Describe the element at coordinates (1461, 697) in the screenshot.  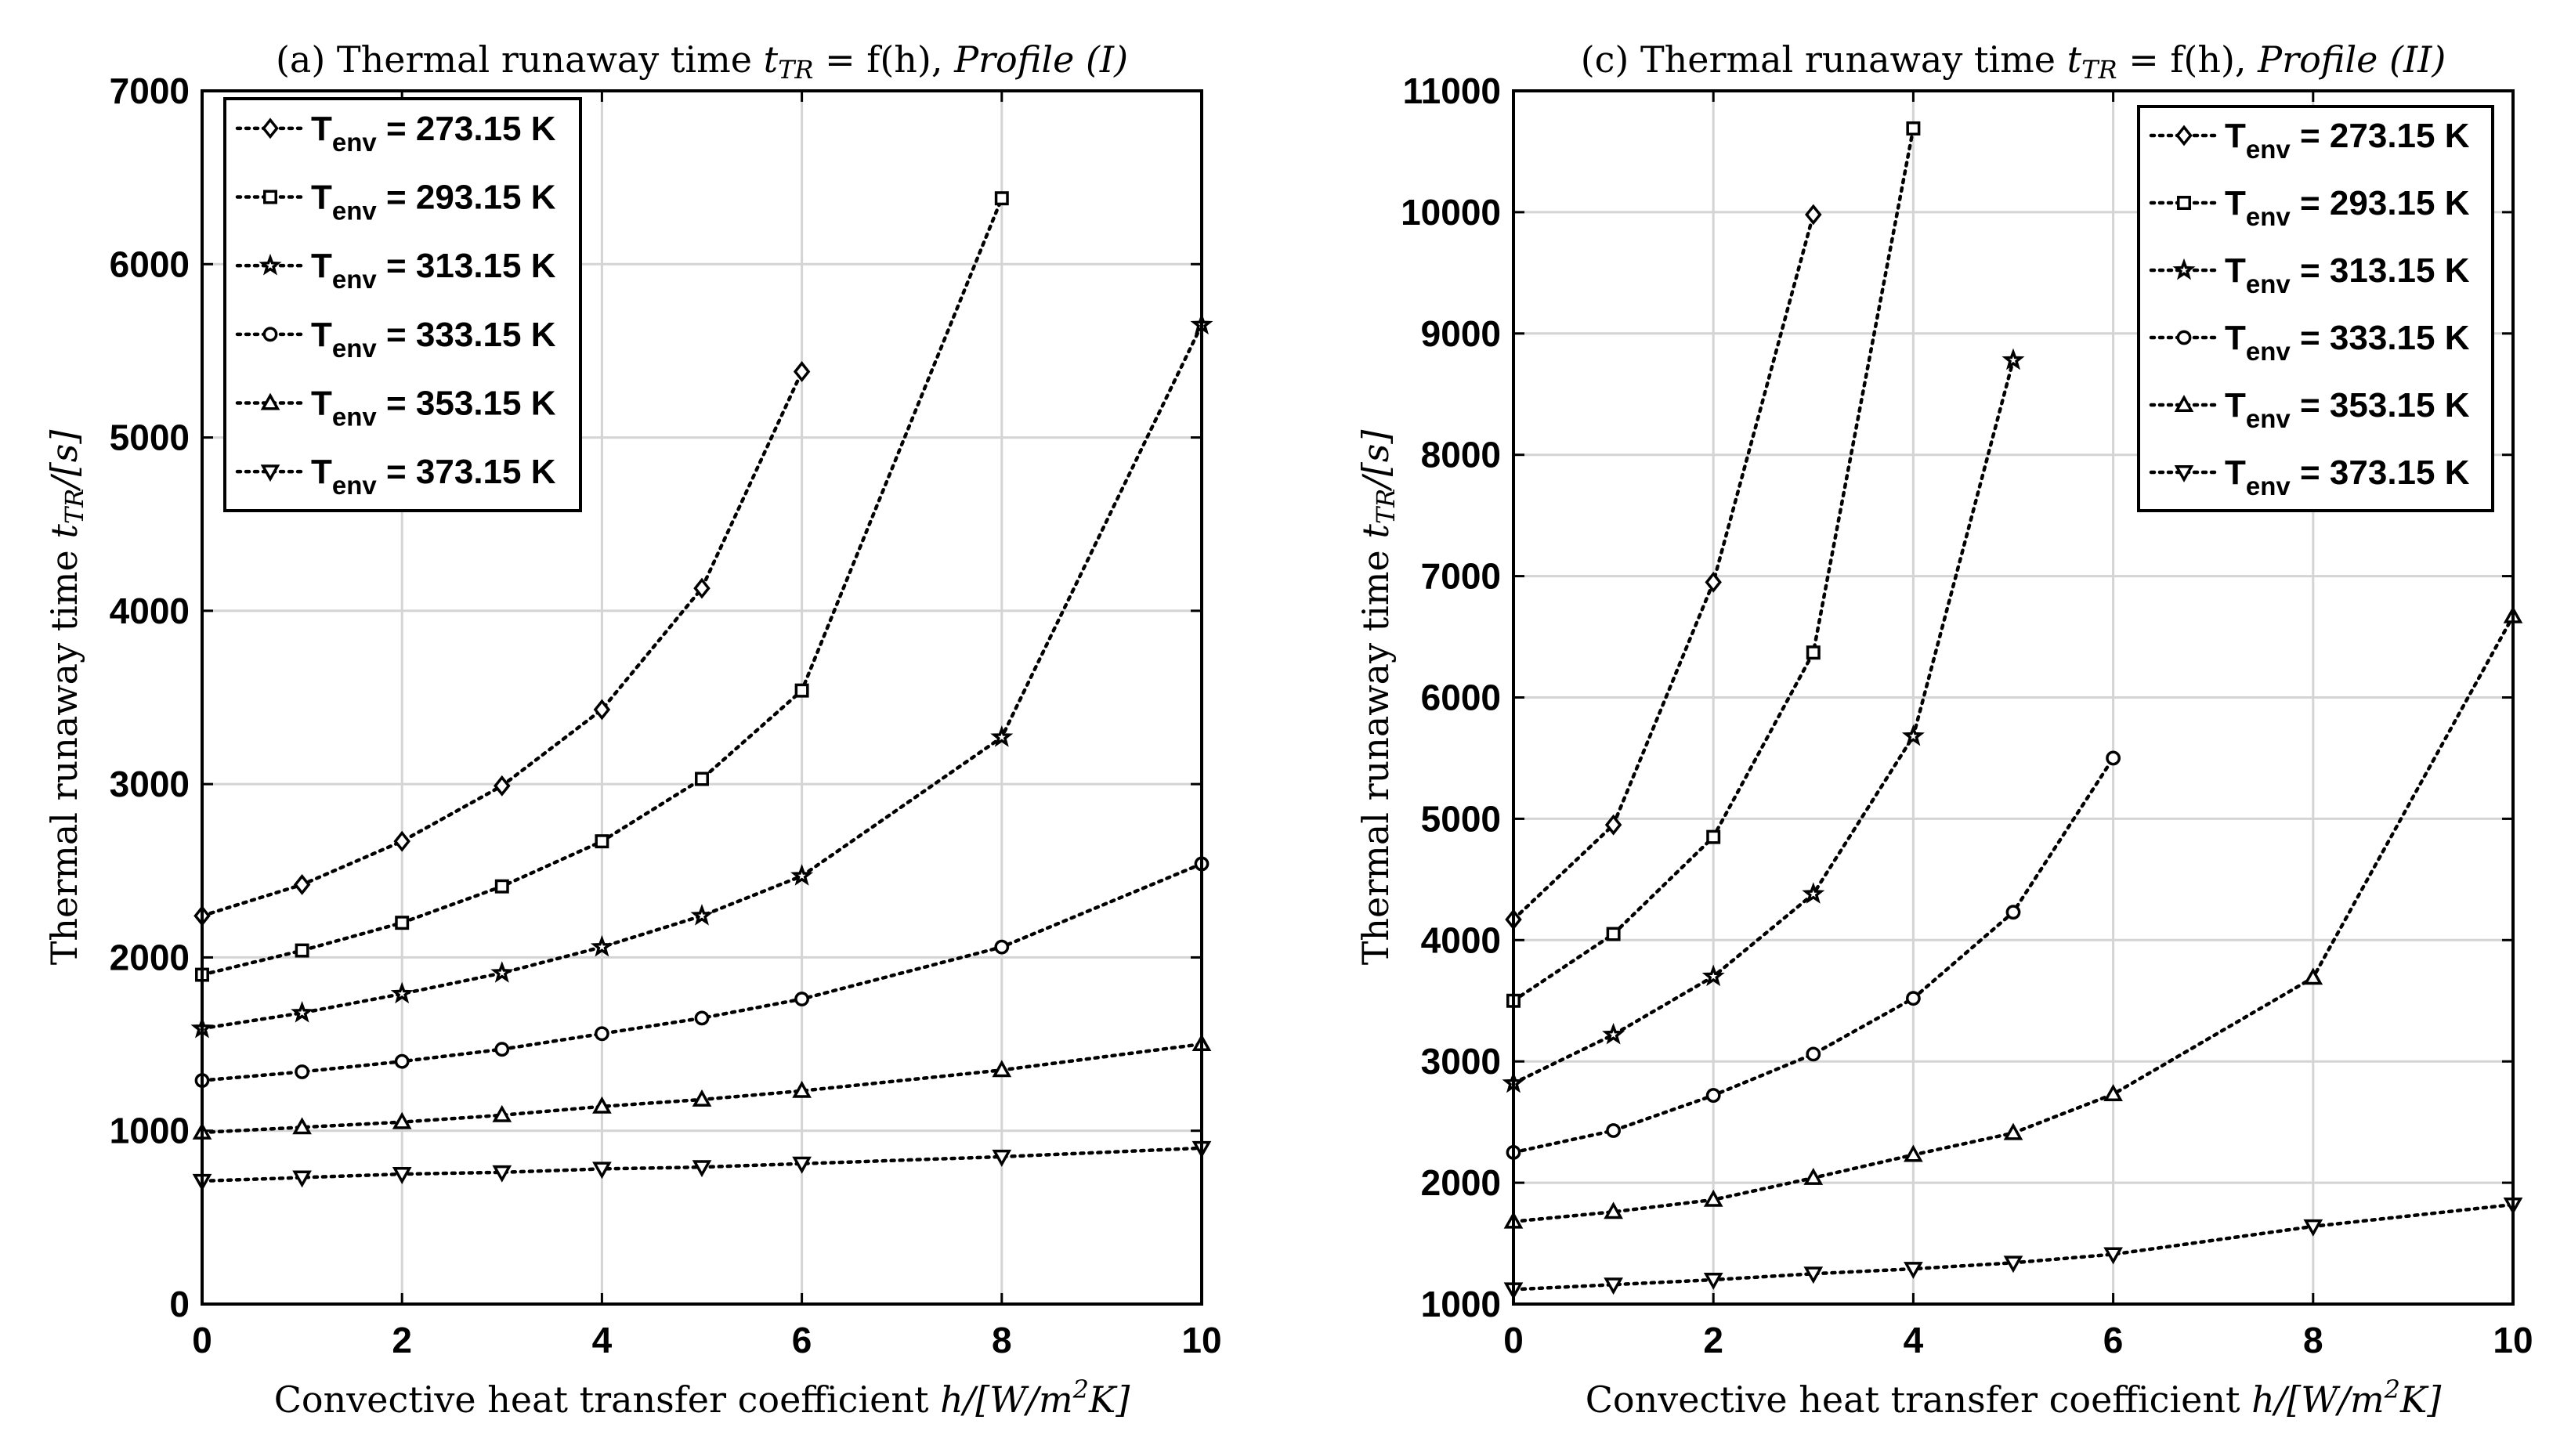
I see `y-tick-label: 6000` at that location.